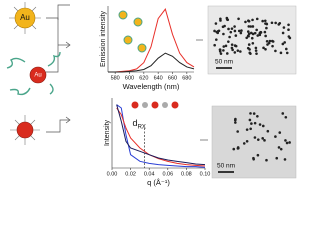  What do you see at coordinates (172, 78) in the screenshot?
I see `x-tick-label: 660` at bounding box center [172, 78].